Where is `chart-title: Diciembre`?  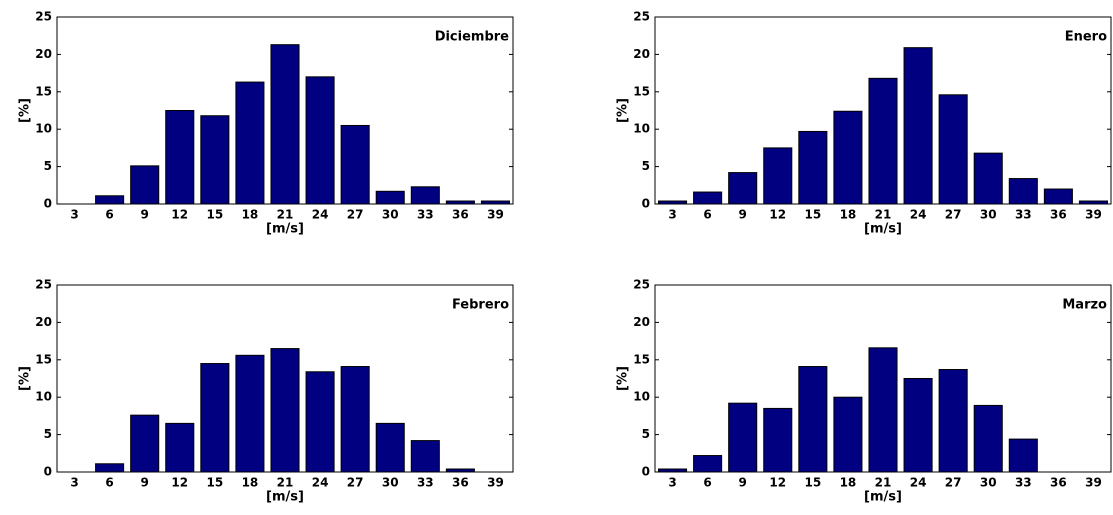
chart-title: Diciembre is located at coordinates (472, 37).